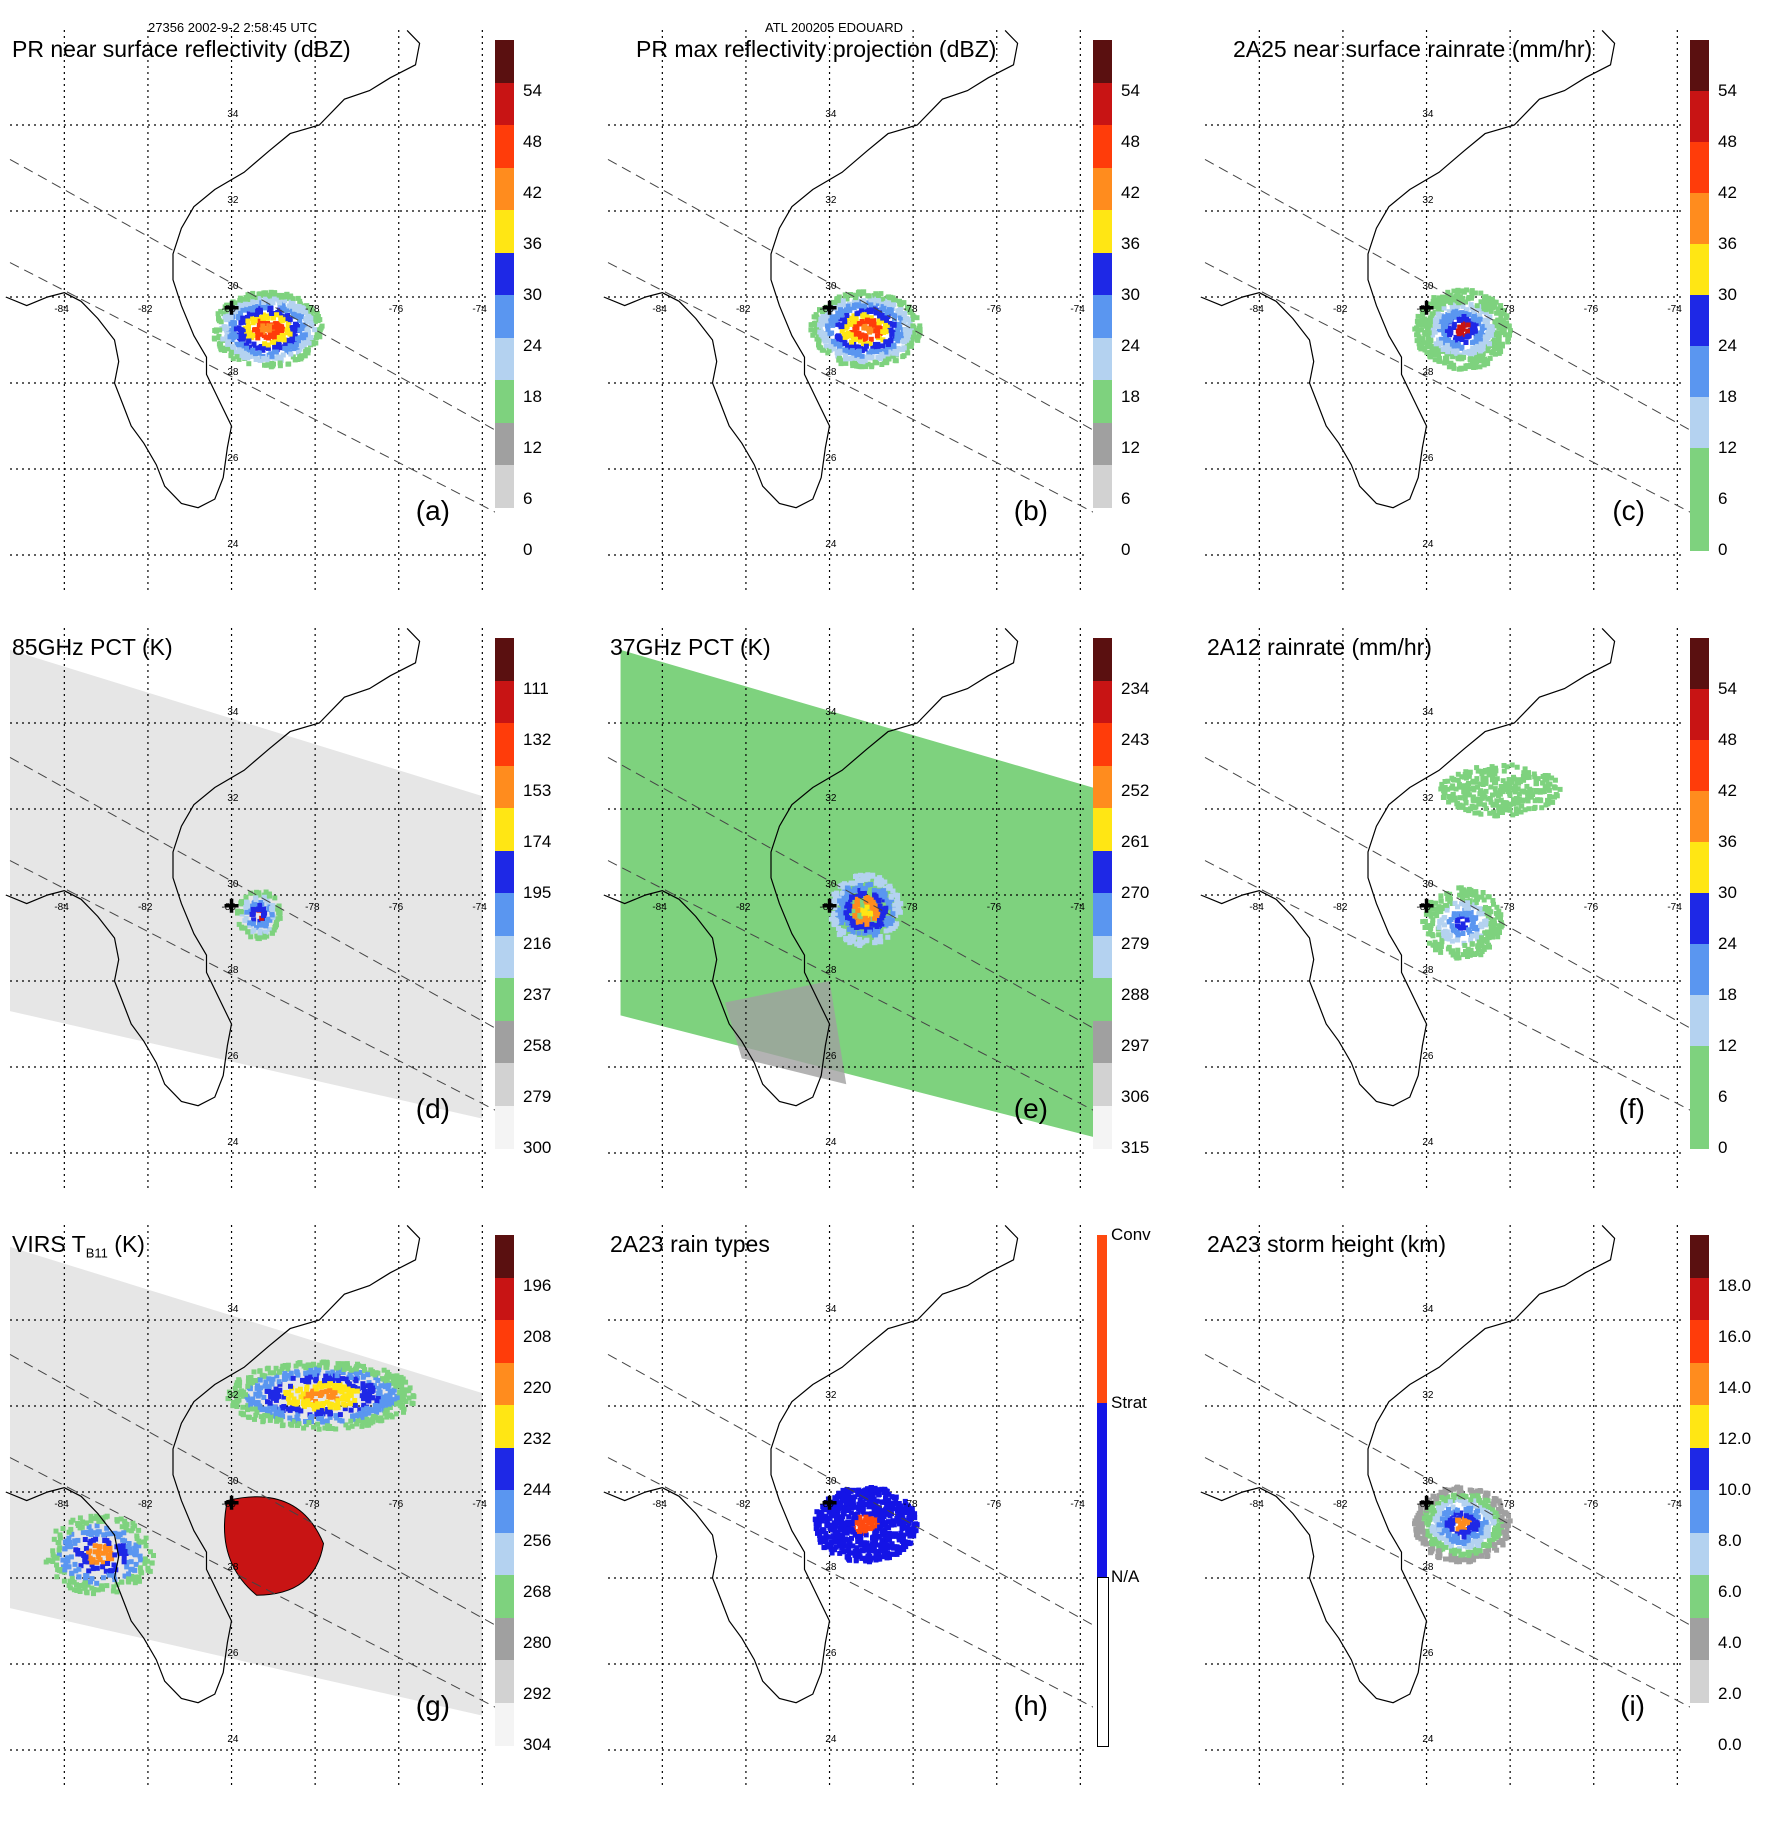 Image resolution: width=1771 pixels, height=1823 pixels. Describe the element at coordinates (1129, 1403) in the screenshot. I see `colorbar-tick-label: Strat` at that location.